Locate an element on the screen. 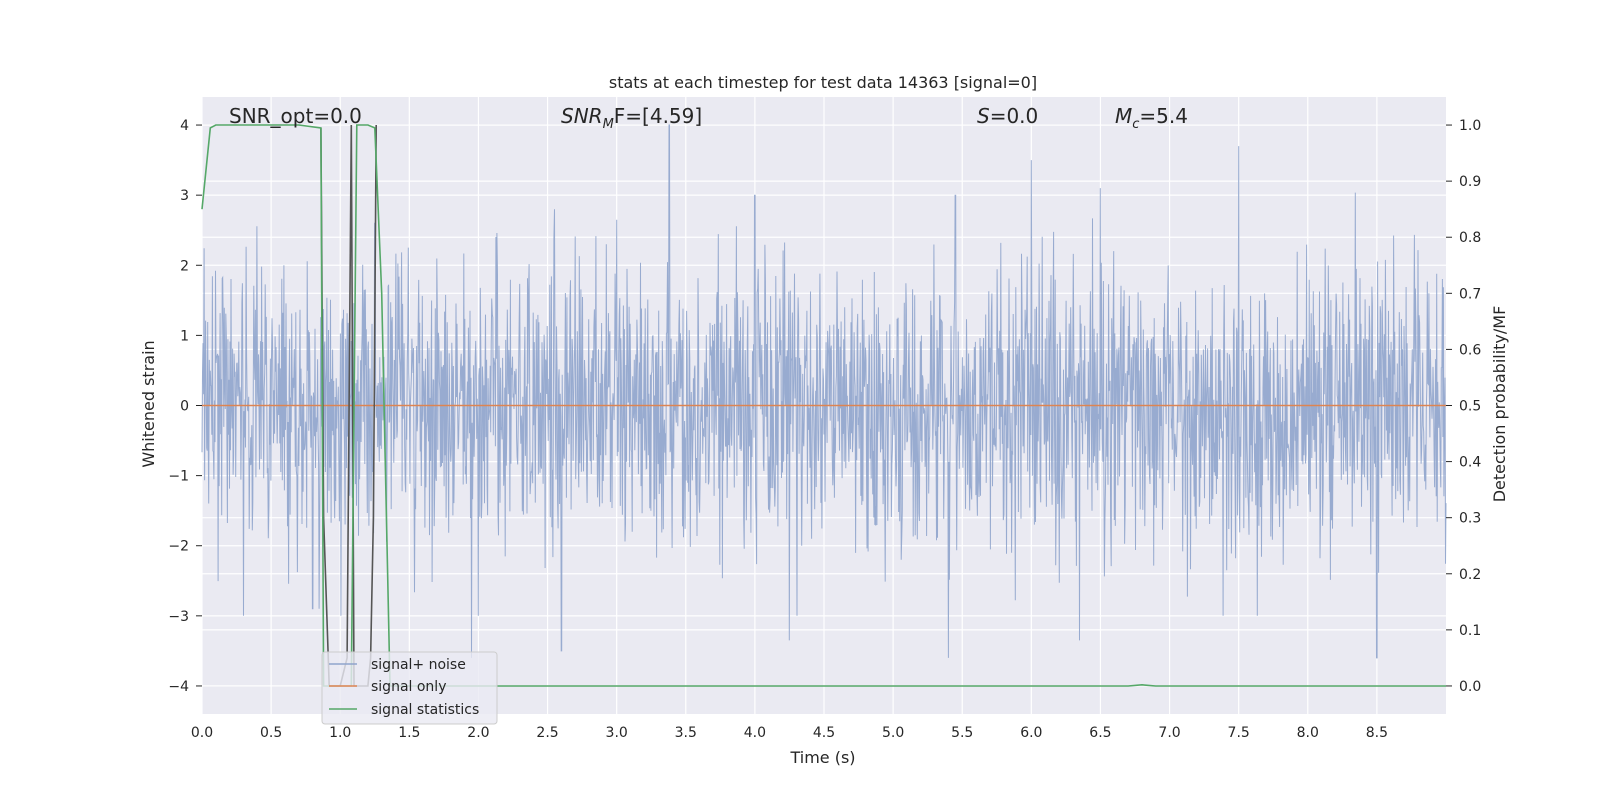 The width and height of the screenshot is (1600, 800). y2-tick-label: 0.0 is located at coordinates (1470, 687).